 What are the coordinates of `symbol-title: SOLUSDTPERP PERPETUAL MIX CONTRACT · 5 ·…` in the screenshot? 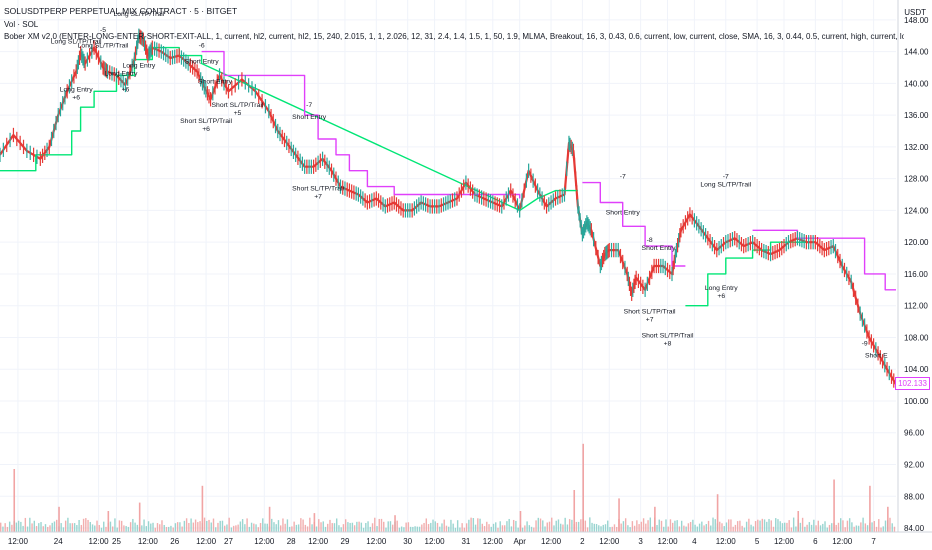 It's located at (121, 11).